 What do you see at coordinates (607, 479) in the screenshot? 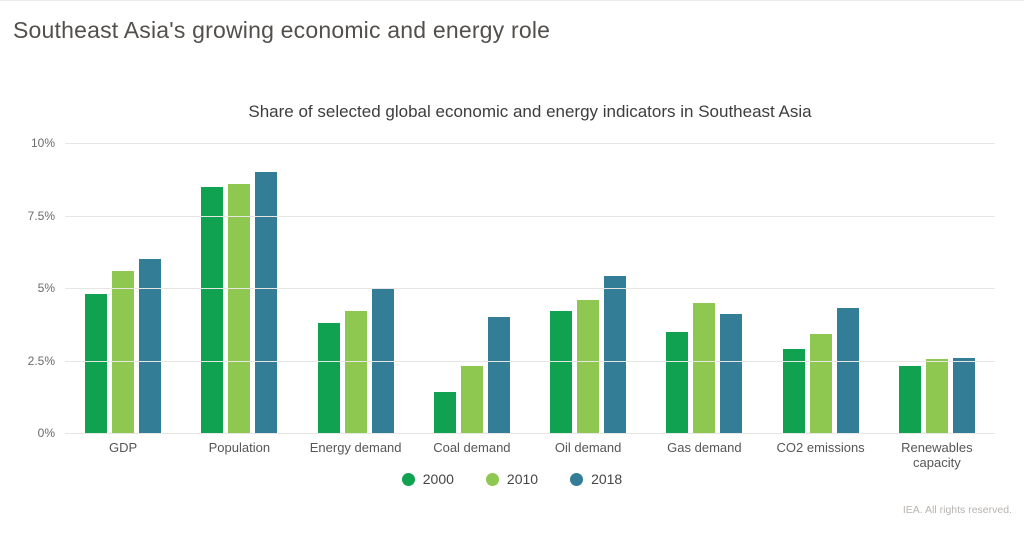
I see `legend-label: 2018` at bounding box center [607, 479].